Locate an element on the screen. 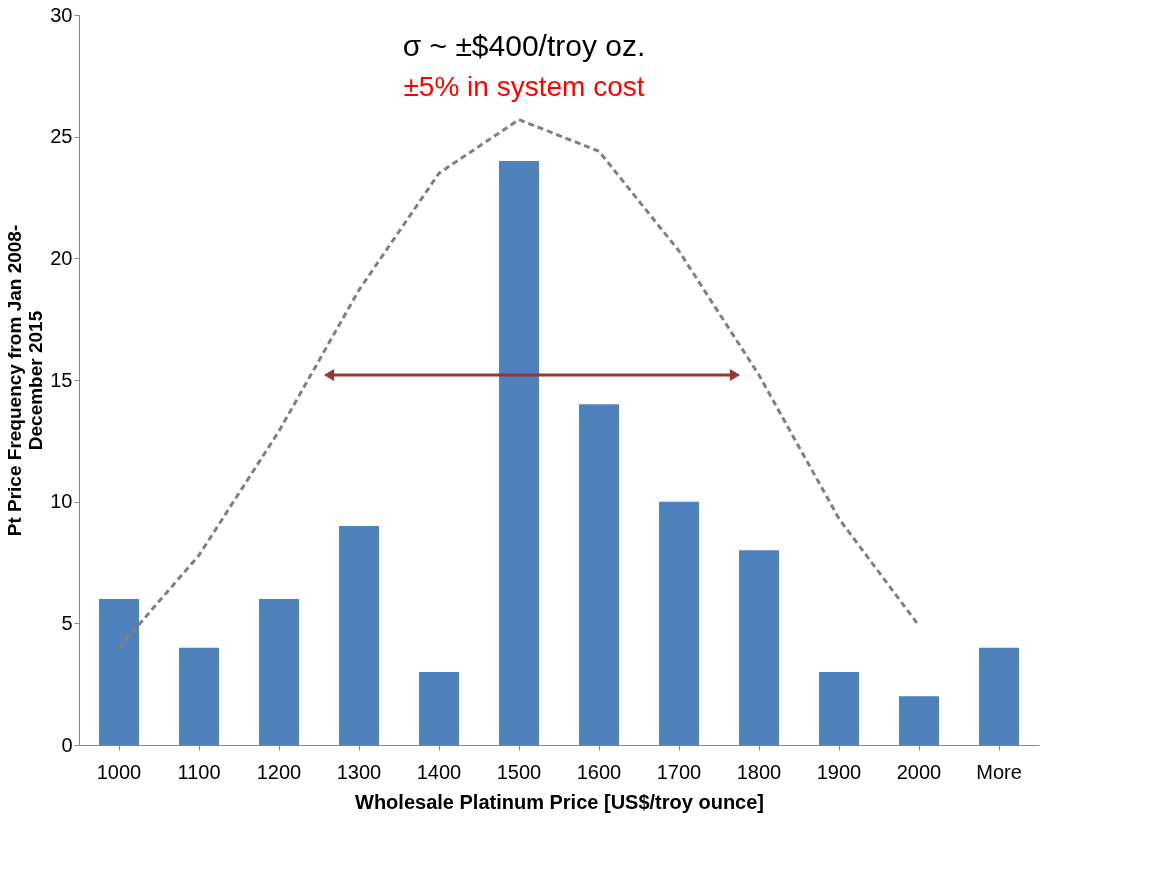  x-tick-label: 1900 is located at coordinates (839, 771).